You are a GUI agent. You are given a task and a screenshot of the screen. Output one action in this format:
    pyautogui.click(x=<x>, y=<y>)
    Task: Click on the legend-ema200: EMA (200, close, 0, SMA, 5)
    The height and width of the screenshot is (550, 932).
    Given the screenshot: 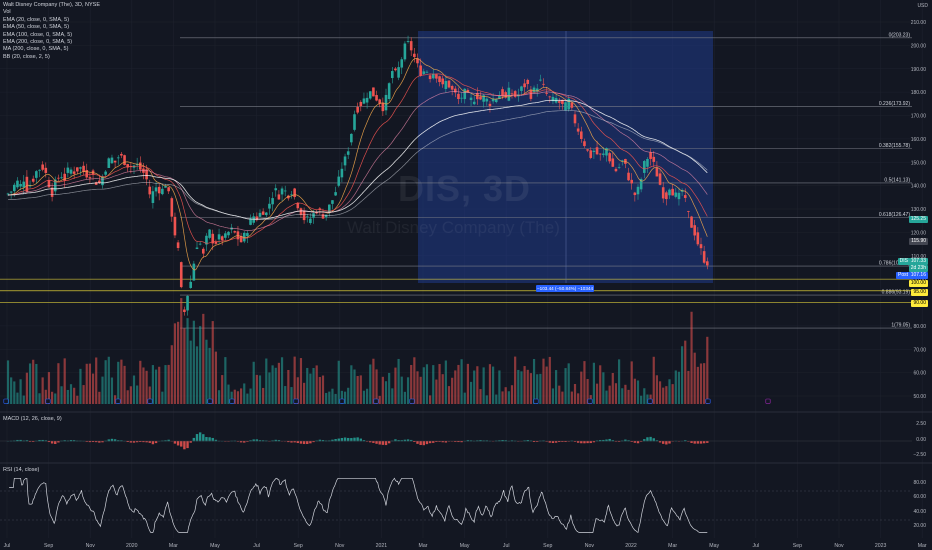 What is the action you would take?
    pyautogui.click(x=38, y=42)
    